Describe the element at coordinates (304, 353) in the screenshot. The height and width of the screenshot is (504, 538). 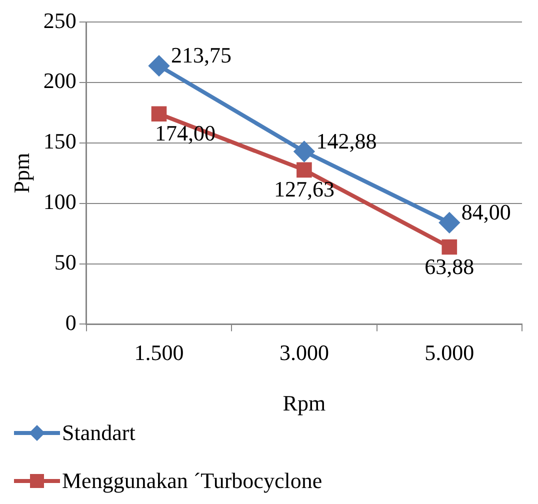
I see `x-tick-label: 3.000` at that location.